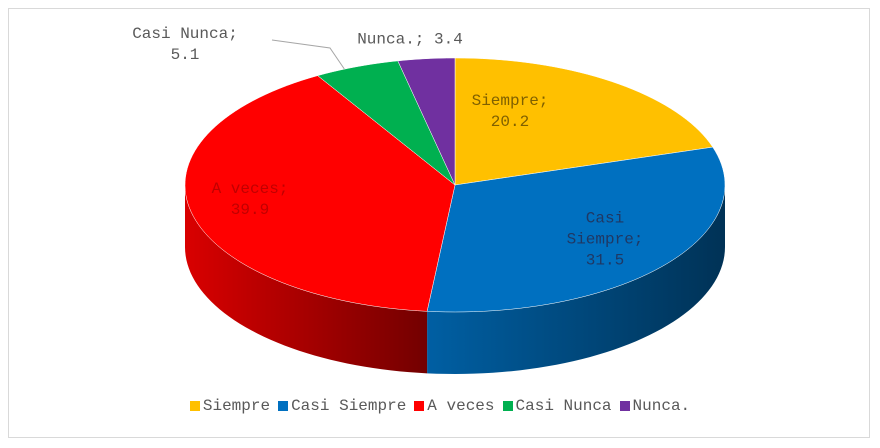  I want to click on legend-label: Siempre, so click(236, 406).